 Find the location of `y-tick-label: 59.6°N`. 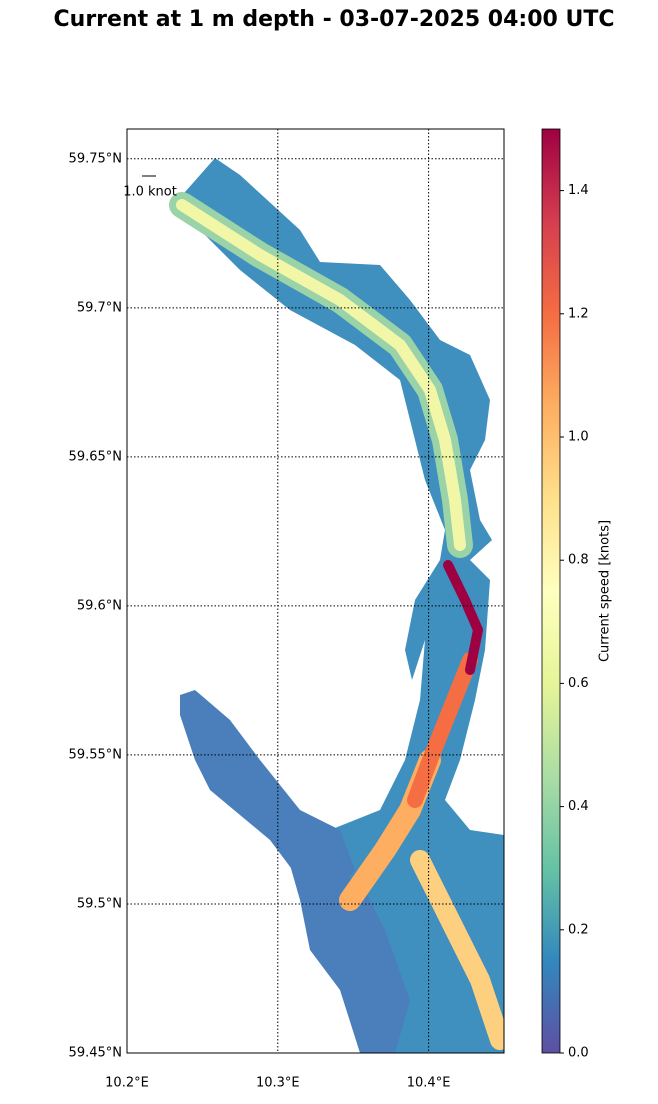

y-tick-label: 59.6°N is located at coordinates (99, 605).